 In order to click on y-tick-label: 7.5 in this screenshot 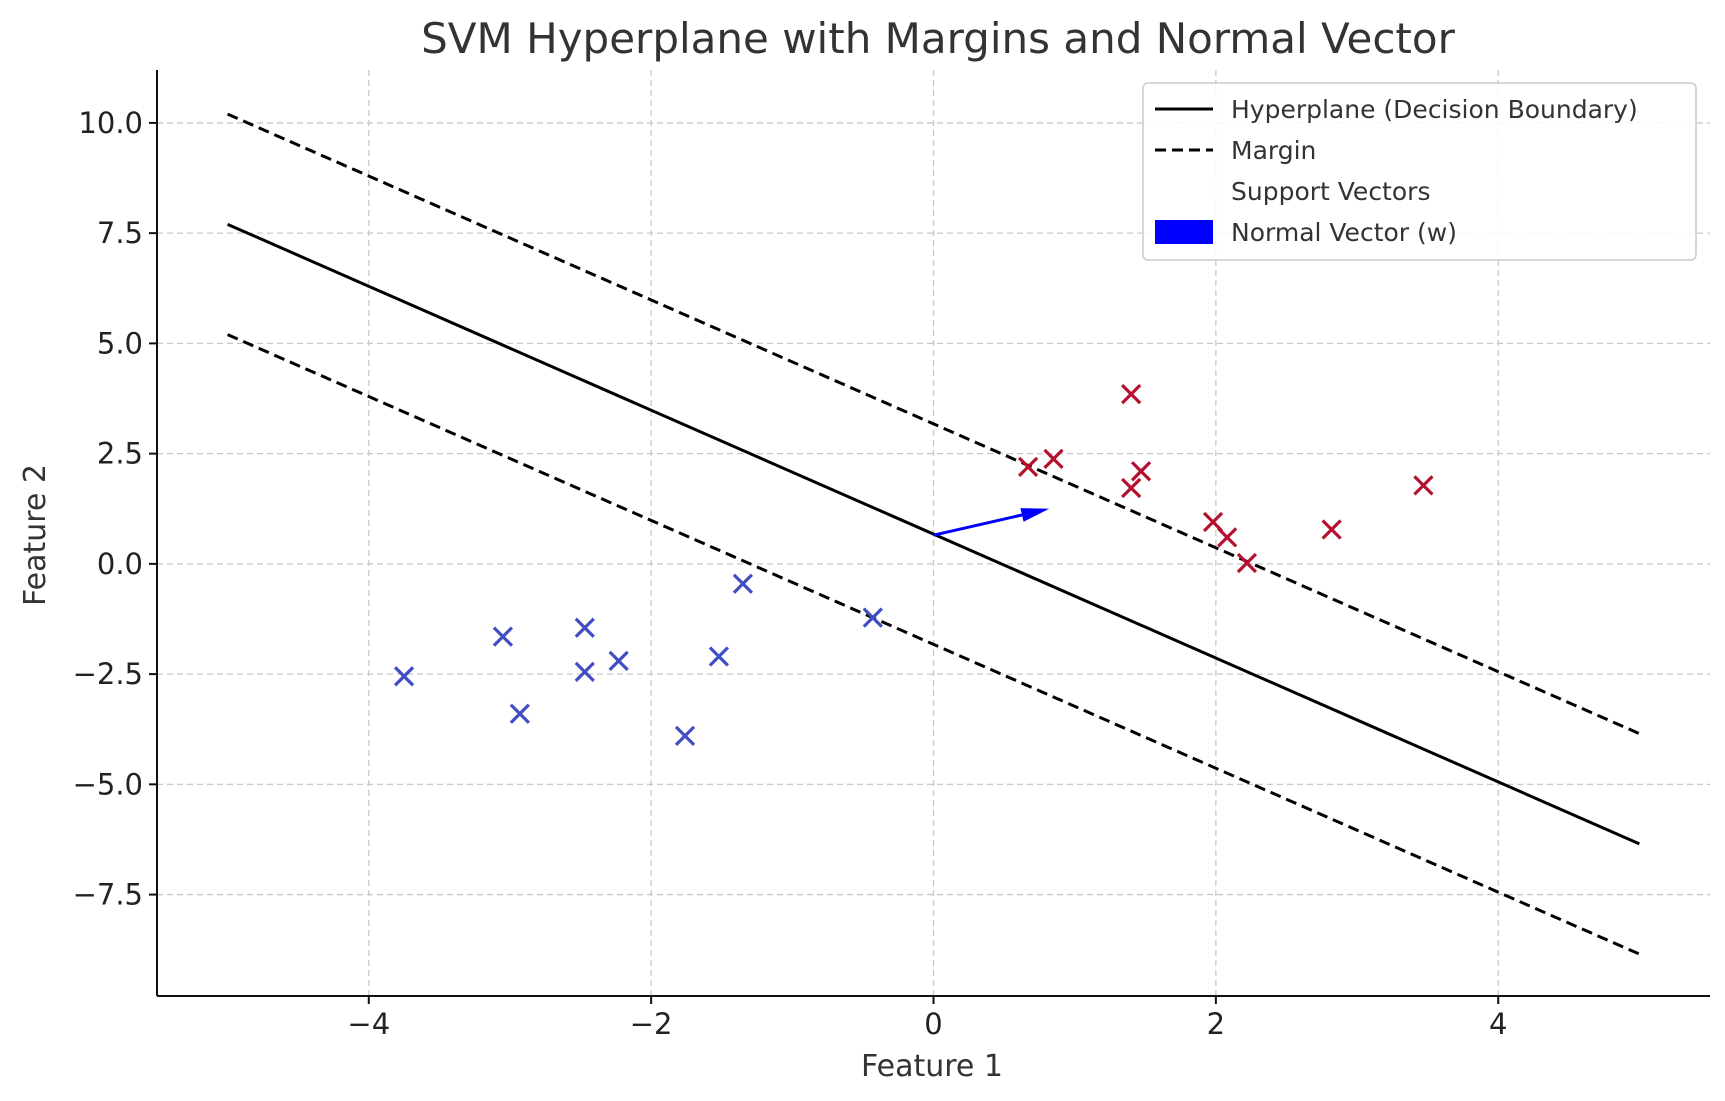, I will do `click(120, 233)`.